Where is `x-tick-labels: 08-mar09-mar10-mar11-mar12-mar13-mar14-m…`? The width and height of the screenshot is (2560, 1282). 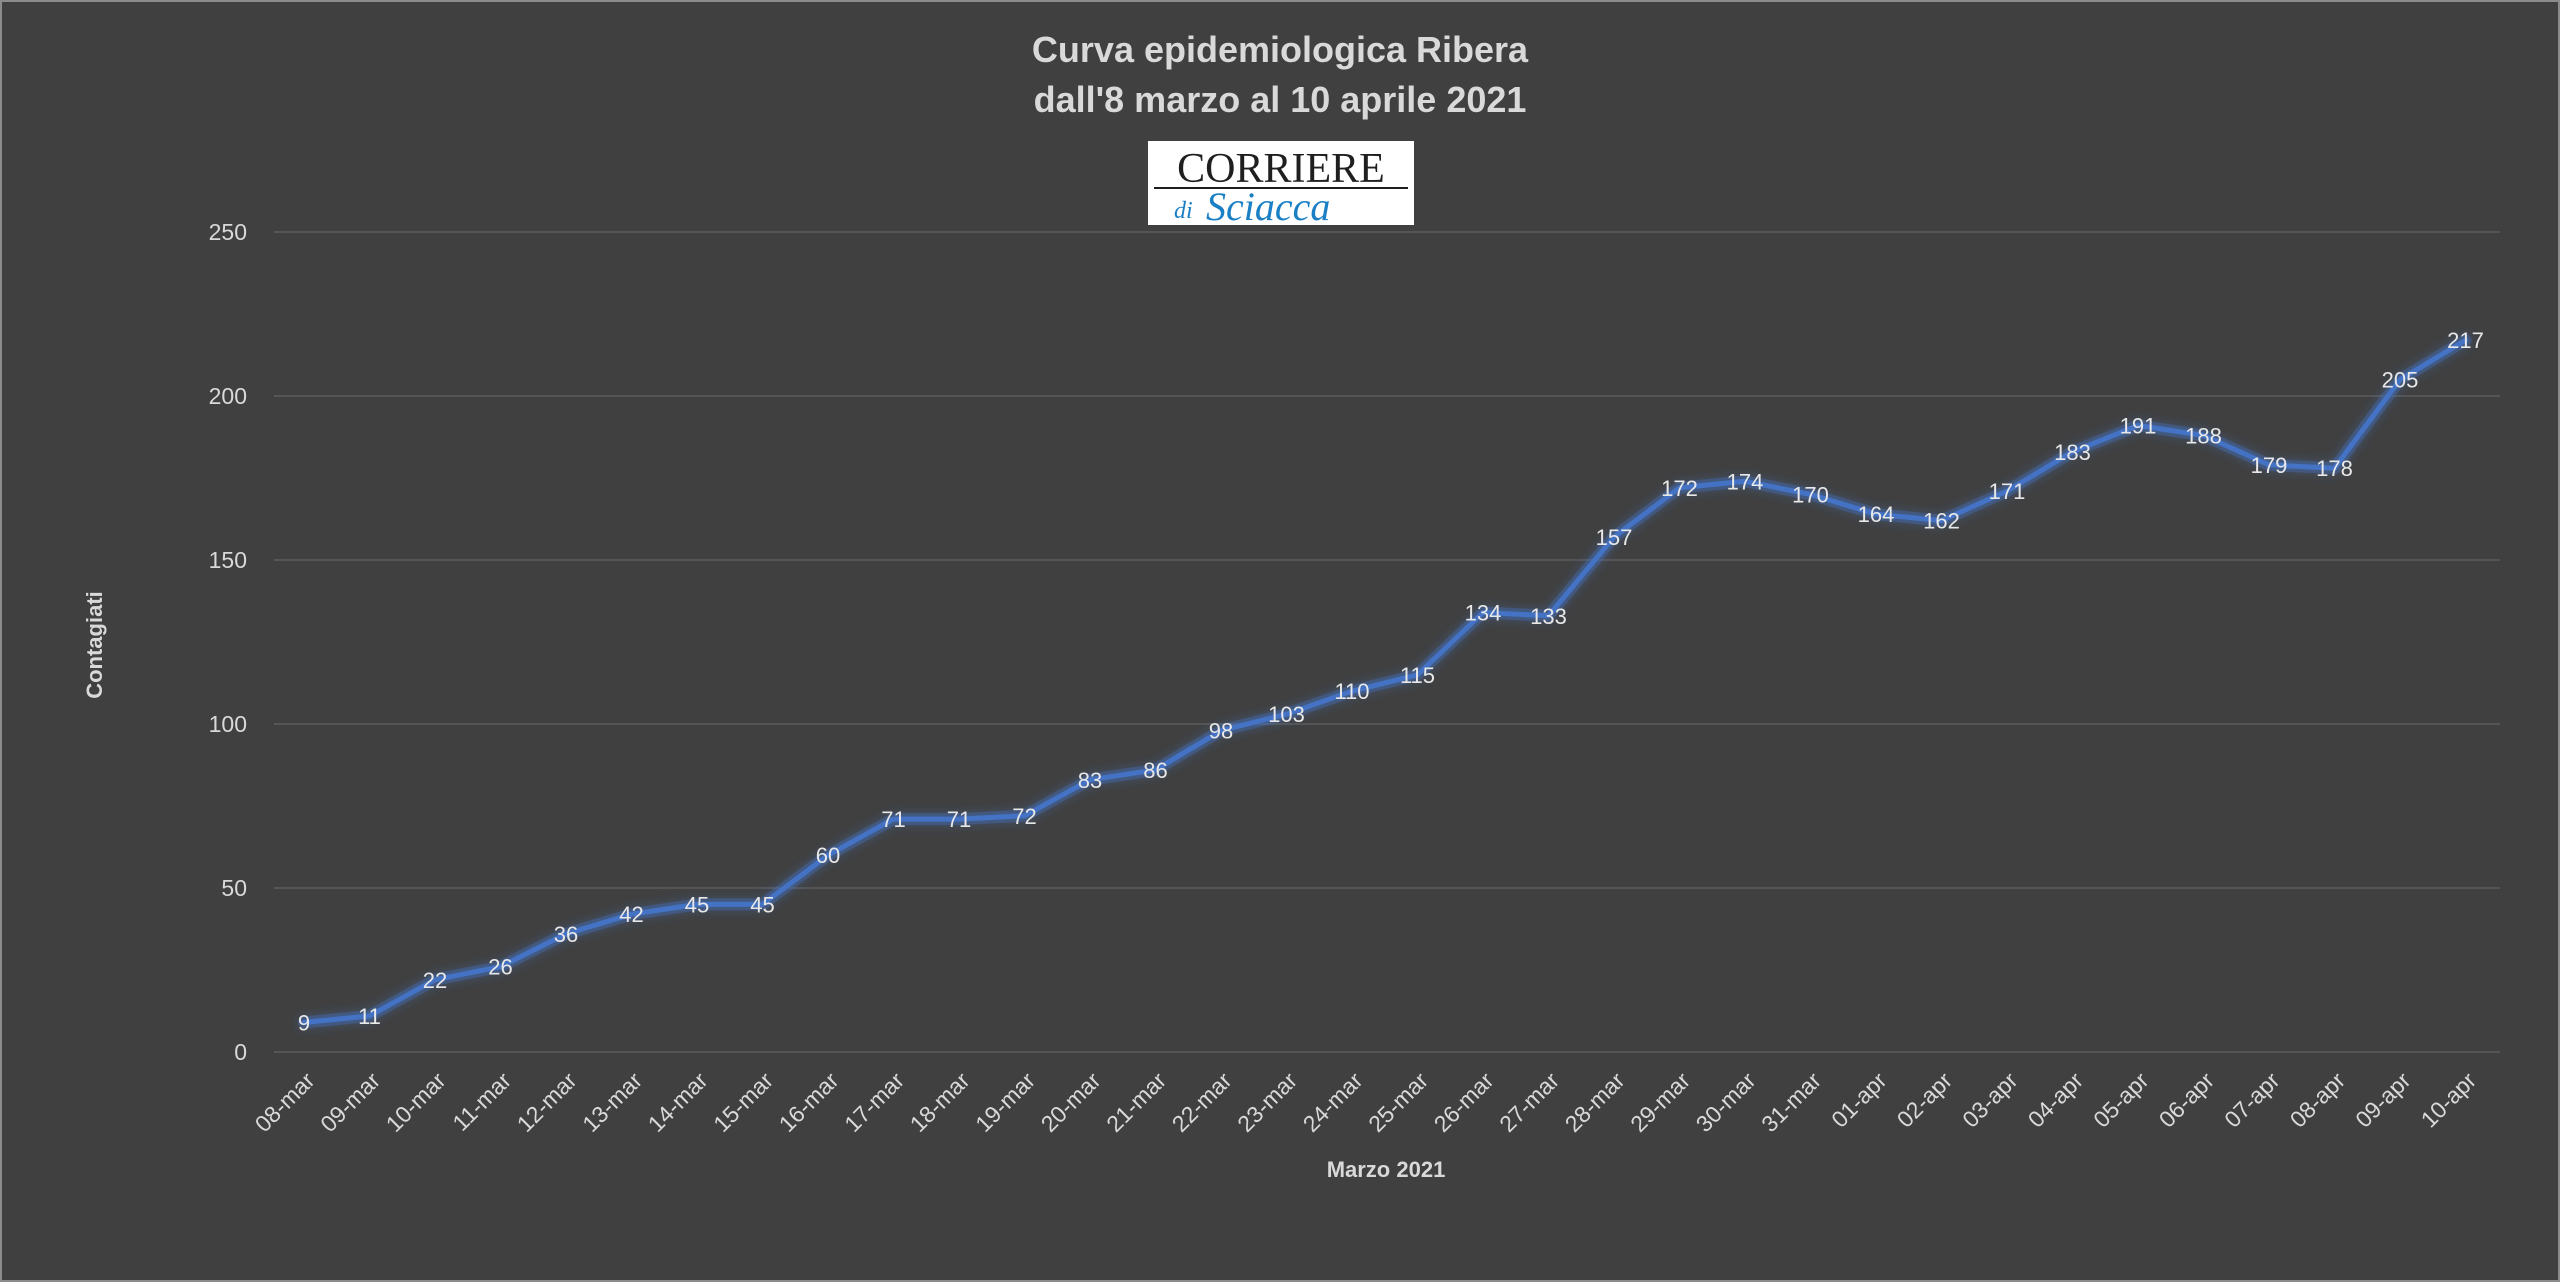
x-tick-labels: 08-mar09-mar10-mar11-mar12-mar13-mar14-m… is located at coordinates (1366, 1102).